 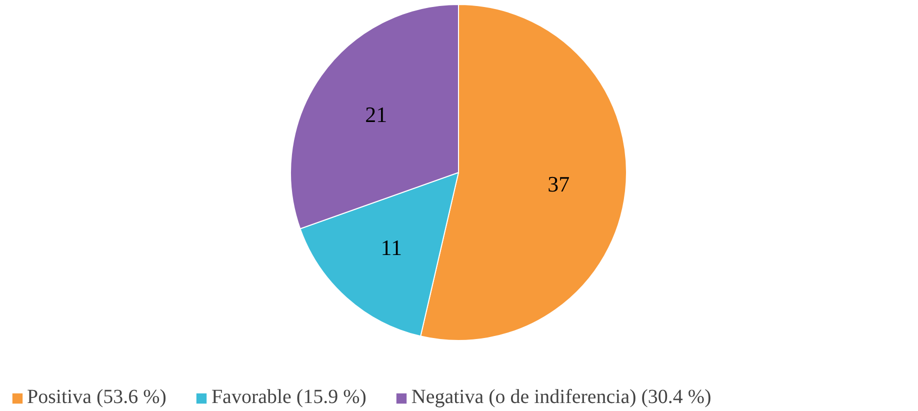 What do you see at coordinates (376, 114) in the screenshot?
I see `data-label: 21` at bounding box center [376, 114].